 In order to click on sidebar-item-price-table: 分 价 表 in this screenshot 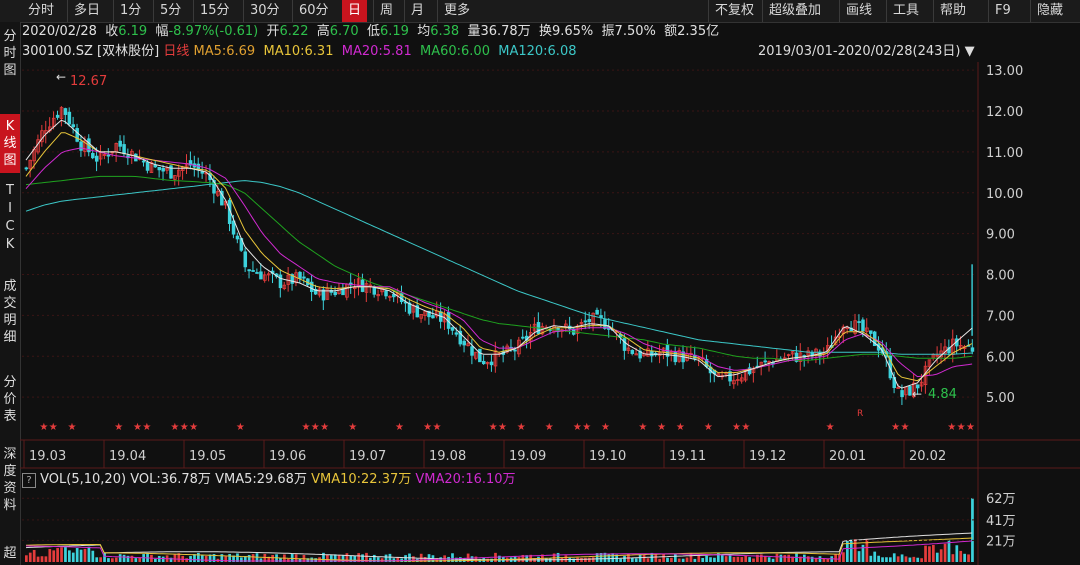, I will do `click(10, 399)`.